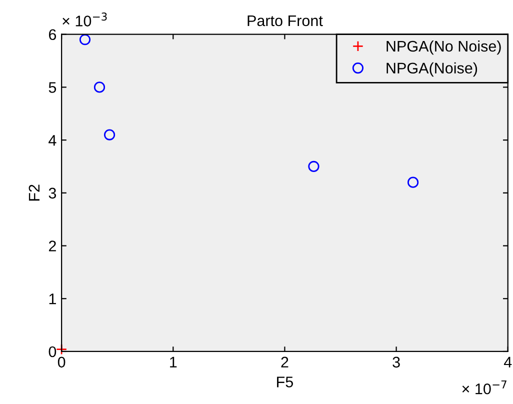 This screenshot has width=513, height=404. Describe the element at coordinates (52, 352) in the screenshot. I see `y-tick-label: 0` at that location.